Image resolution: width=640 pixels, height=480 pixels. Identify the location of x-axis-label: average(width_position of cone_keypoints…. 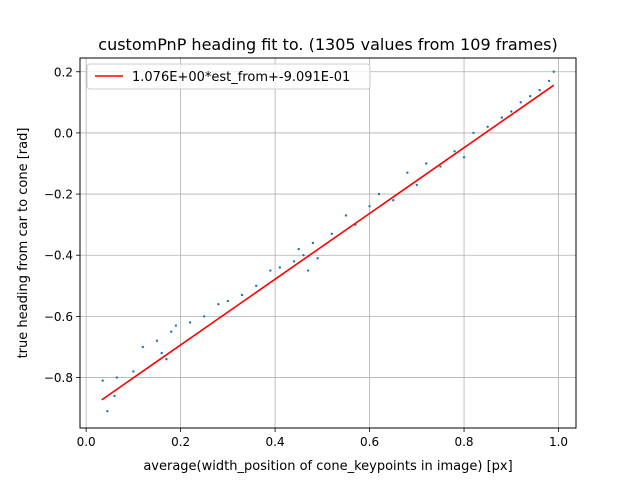
(327, 466).